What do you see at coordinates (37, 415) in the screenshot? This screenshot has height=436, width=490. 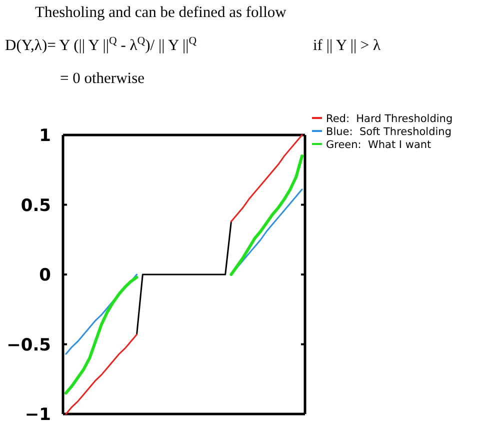 I see `y-tick-label: −1` at bounding box center [37, 415].